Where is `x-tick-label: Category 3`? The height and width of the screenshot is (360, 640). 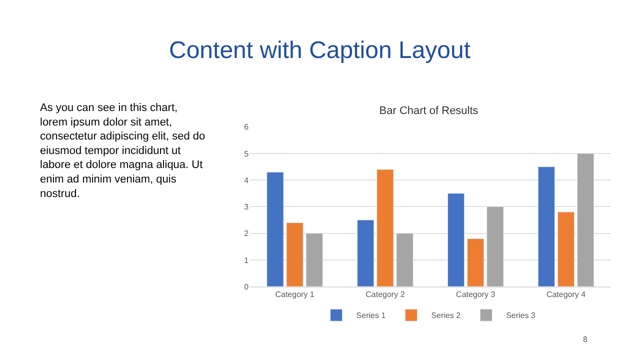
x-tick-label: Category 3 is located at coordinates (476, 295).